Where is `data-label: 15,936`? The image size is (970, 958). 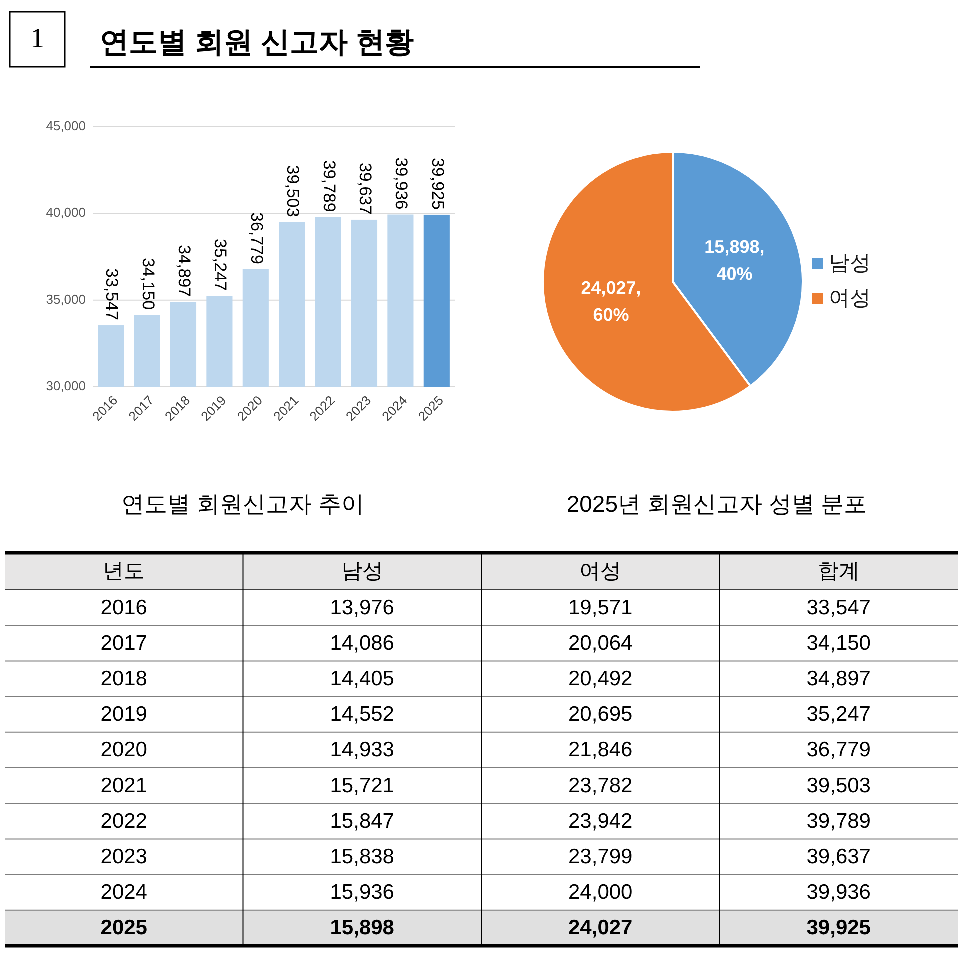
data-label: 15,936 is located at coordinates (362, 892).